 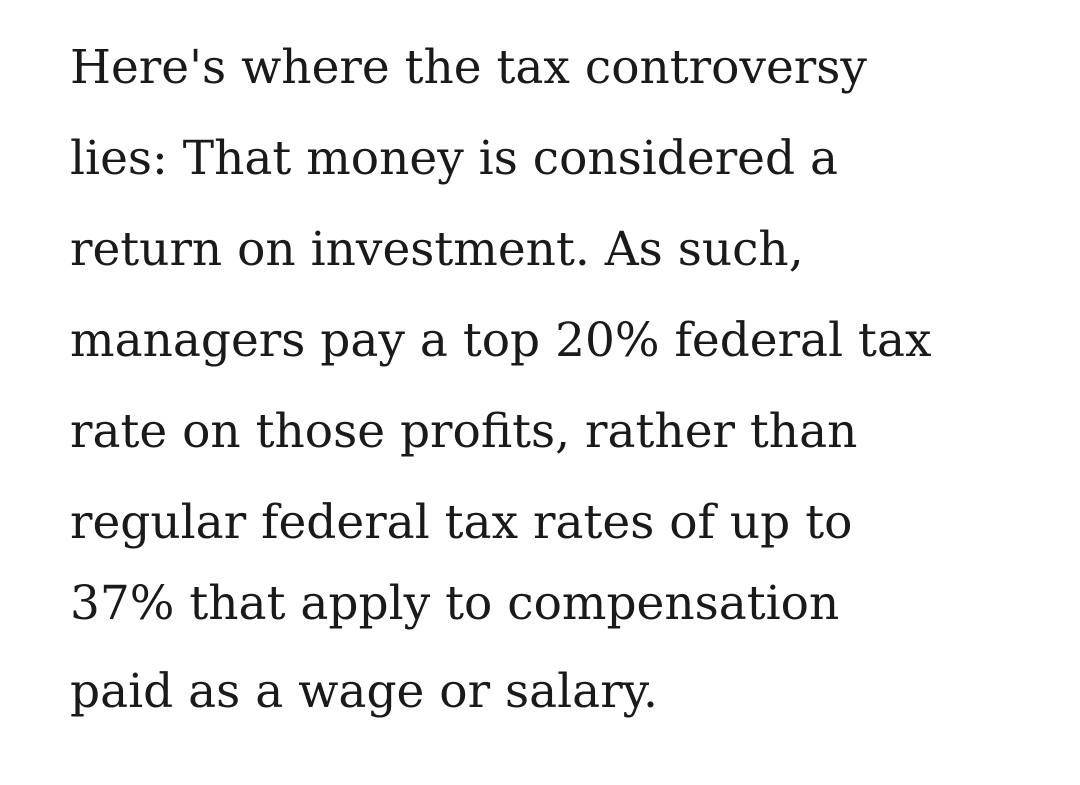 I want to click on paragraph-line: regular federal tax rates of up to, so click(x=461, y=522).